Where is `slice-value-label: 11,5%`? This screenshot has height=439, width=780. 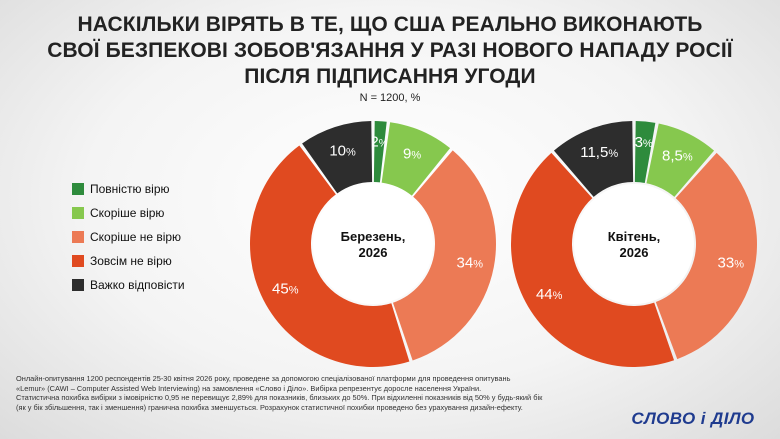
slice-value-label: 11,5% is located at coordinates (599, 152).